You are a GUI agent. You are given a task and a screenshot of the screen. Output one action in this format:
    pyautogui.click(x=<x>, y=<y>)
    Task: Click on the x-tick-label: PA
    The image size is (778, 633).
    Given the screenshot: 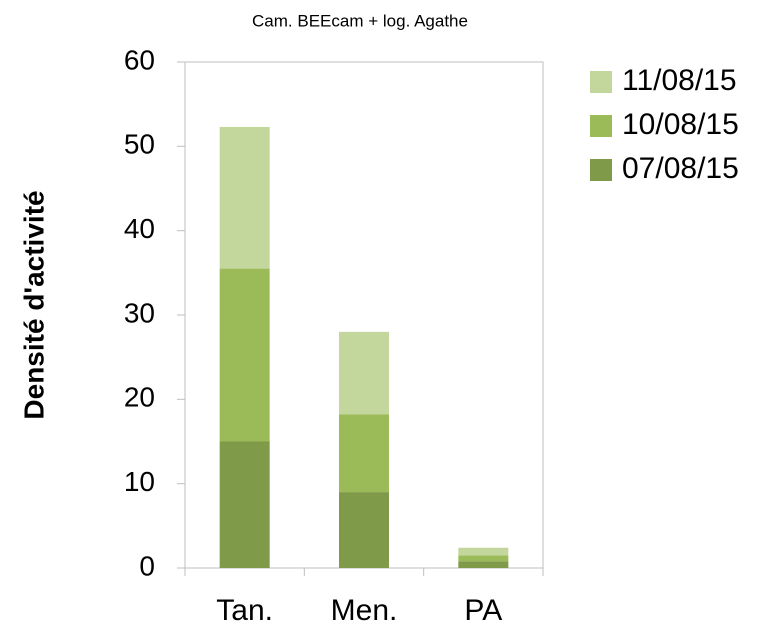 What is the action you would take?
    pyautogui.click(x=483, y=610)
    